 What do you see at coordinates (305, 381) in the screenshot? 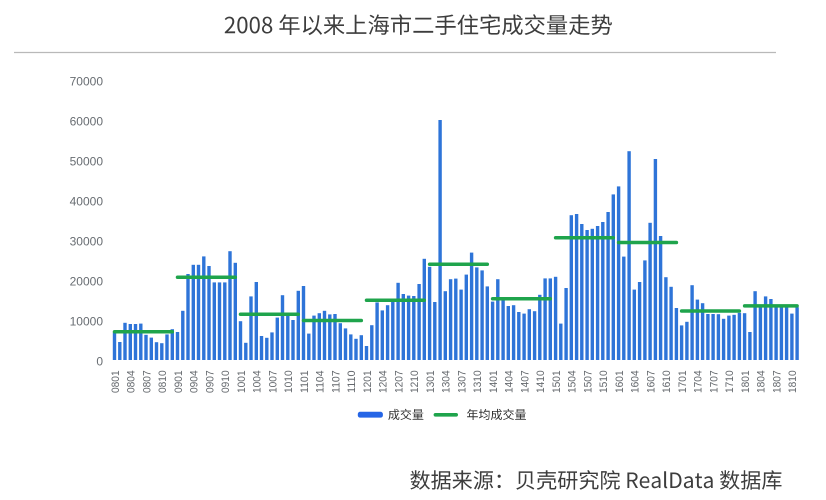
I see `svg-text: 1101` at bounding box center [305, 381].